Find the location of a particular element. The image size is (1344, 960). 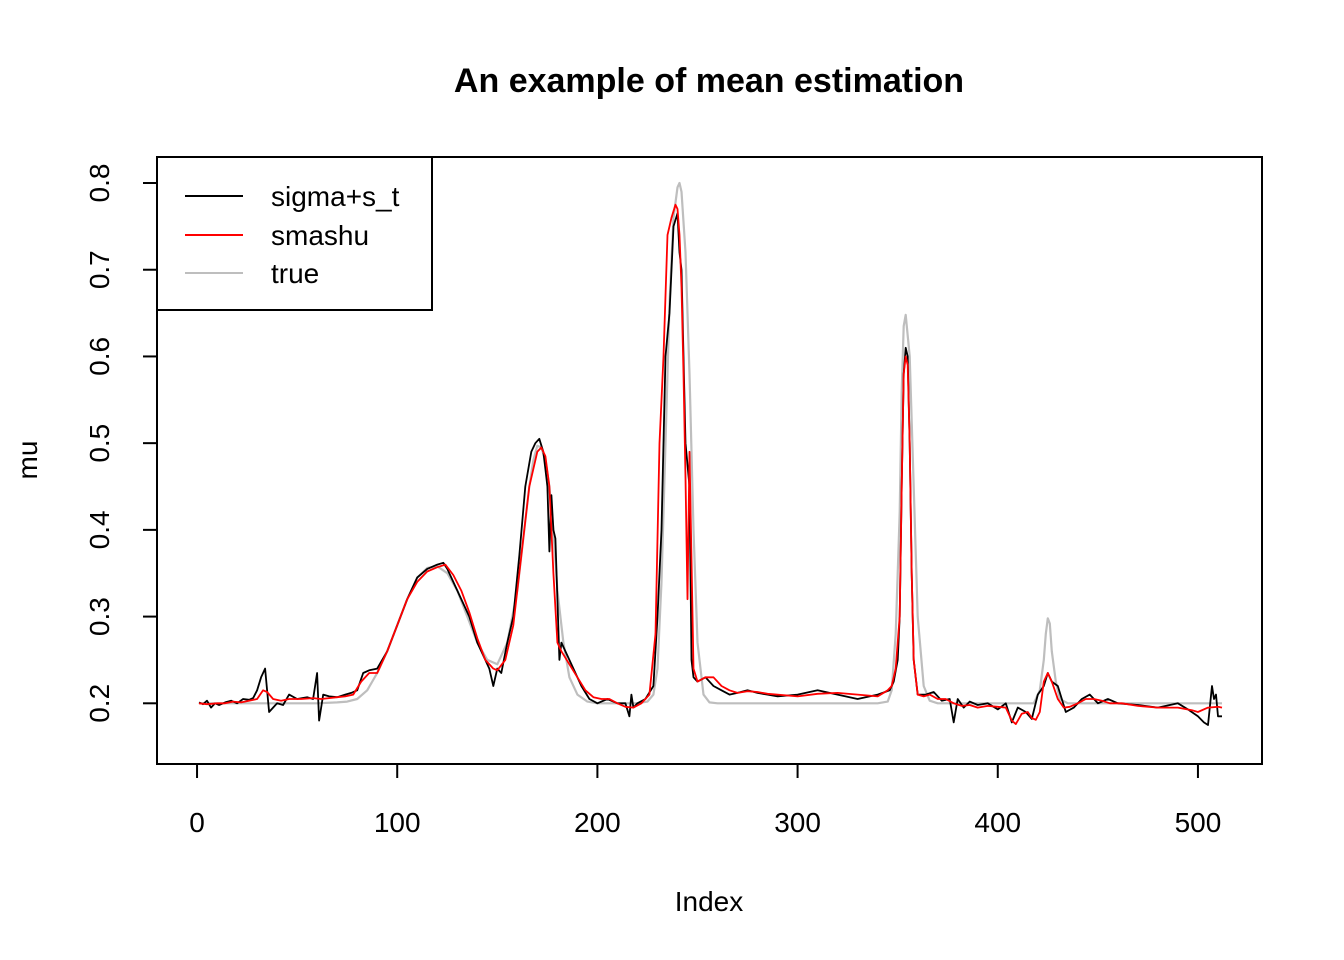

x-tick-label: 400 is located at coordinates (997, 822).